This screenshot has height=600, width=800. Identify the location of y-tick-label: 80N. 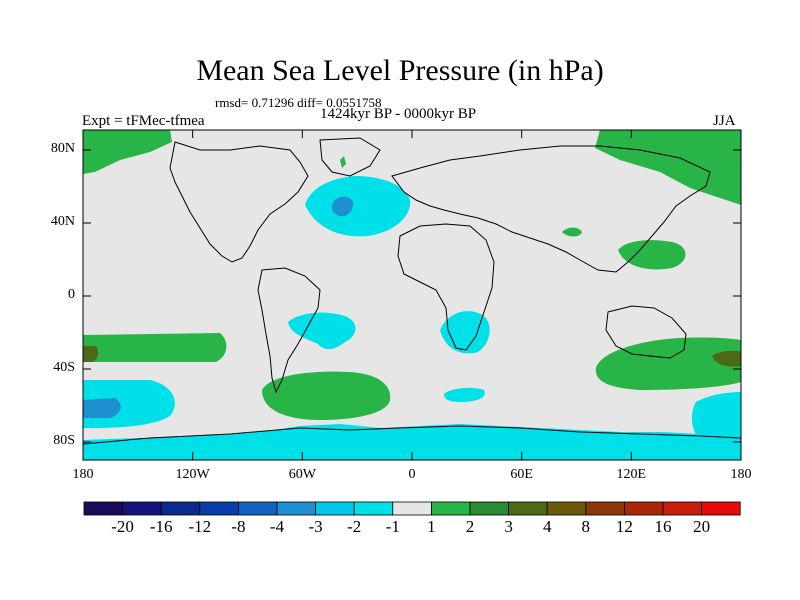
(62, 148).